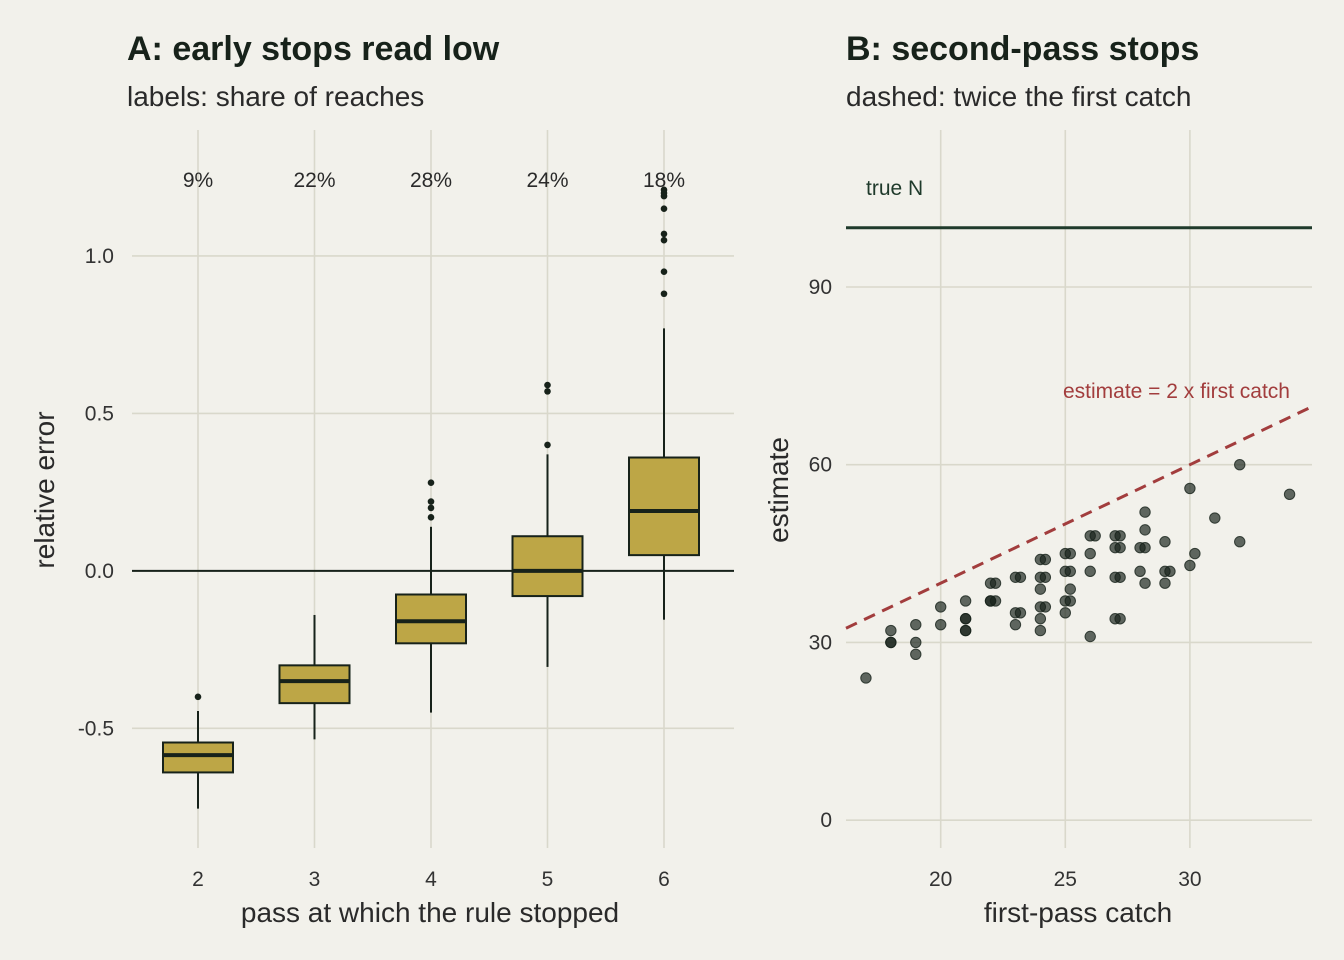 This screenshot has width=1344, height=960. What do you see at coordinates (1189, 879) in the screenshot?
I see `x-tick-label: 30` at bounding box center [1189, 879].